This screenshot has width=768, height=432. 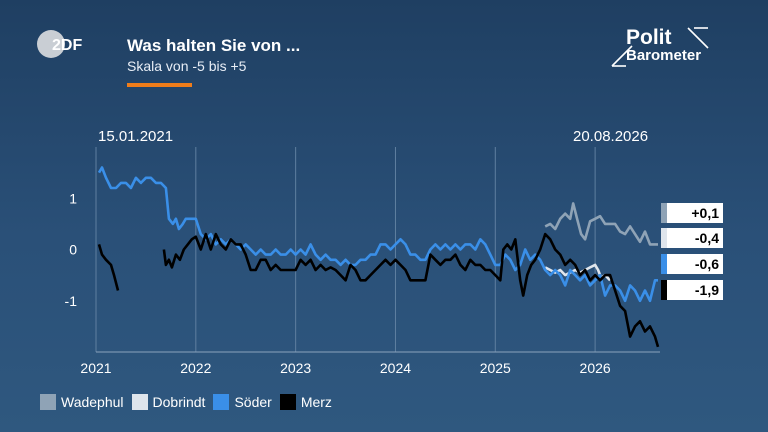 I want to click on legend-item-söder: Söder, so click(x=242, y=402).